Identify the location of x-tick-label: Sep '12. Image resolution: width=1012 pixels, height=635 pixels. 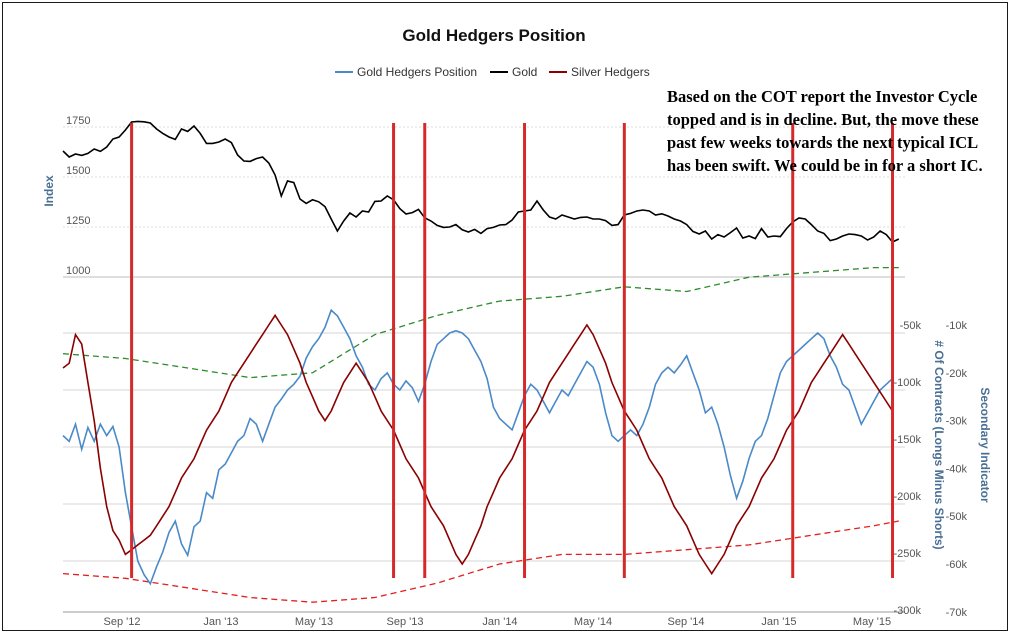
(122, 622).